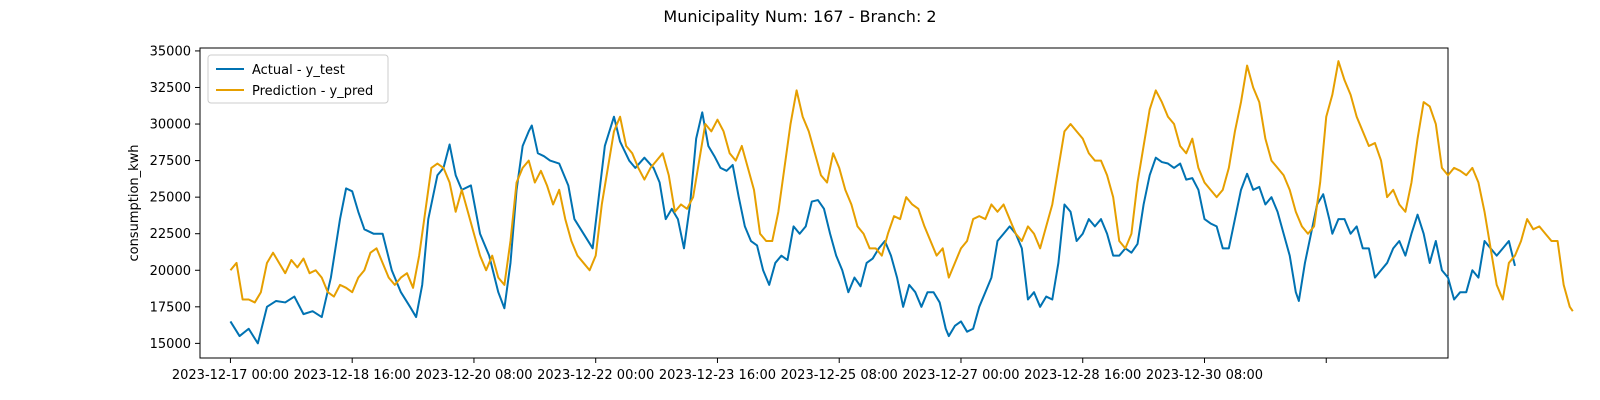 This screenshot has height=400, width=1600. I want to click on legend-label-actual: Actual - y_test, so click(298, 70).